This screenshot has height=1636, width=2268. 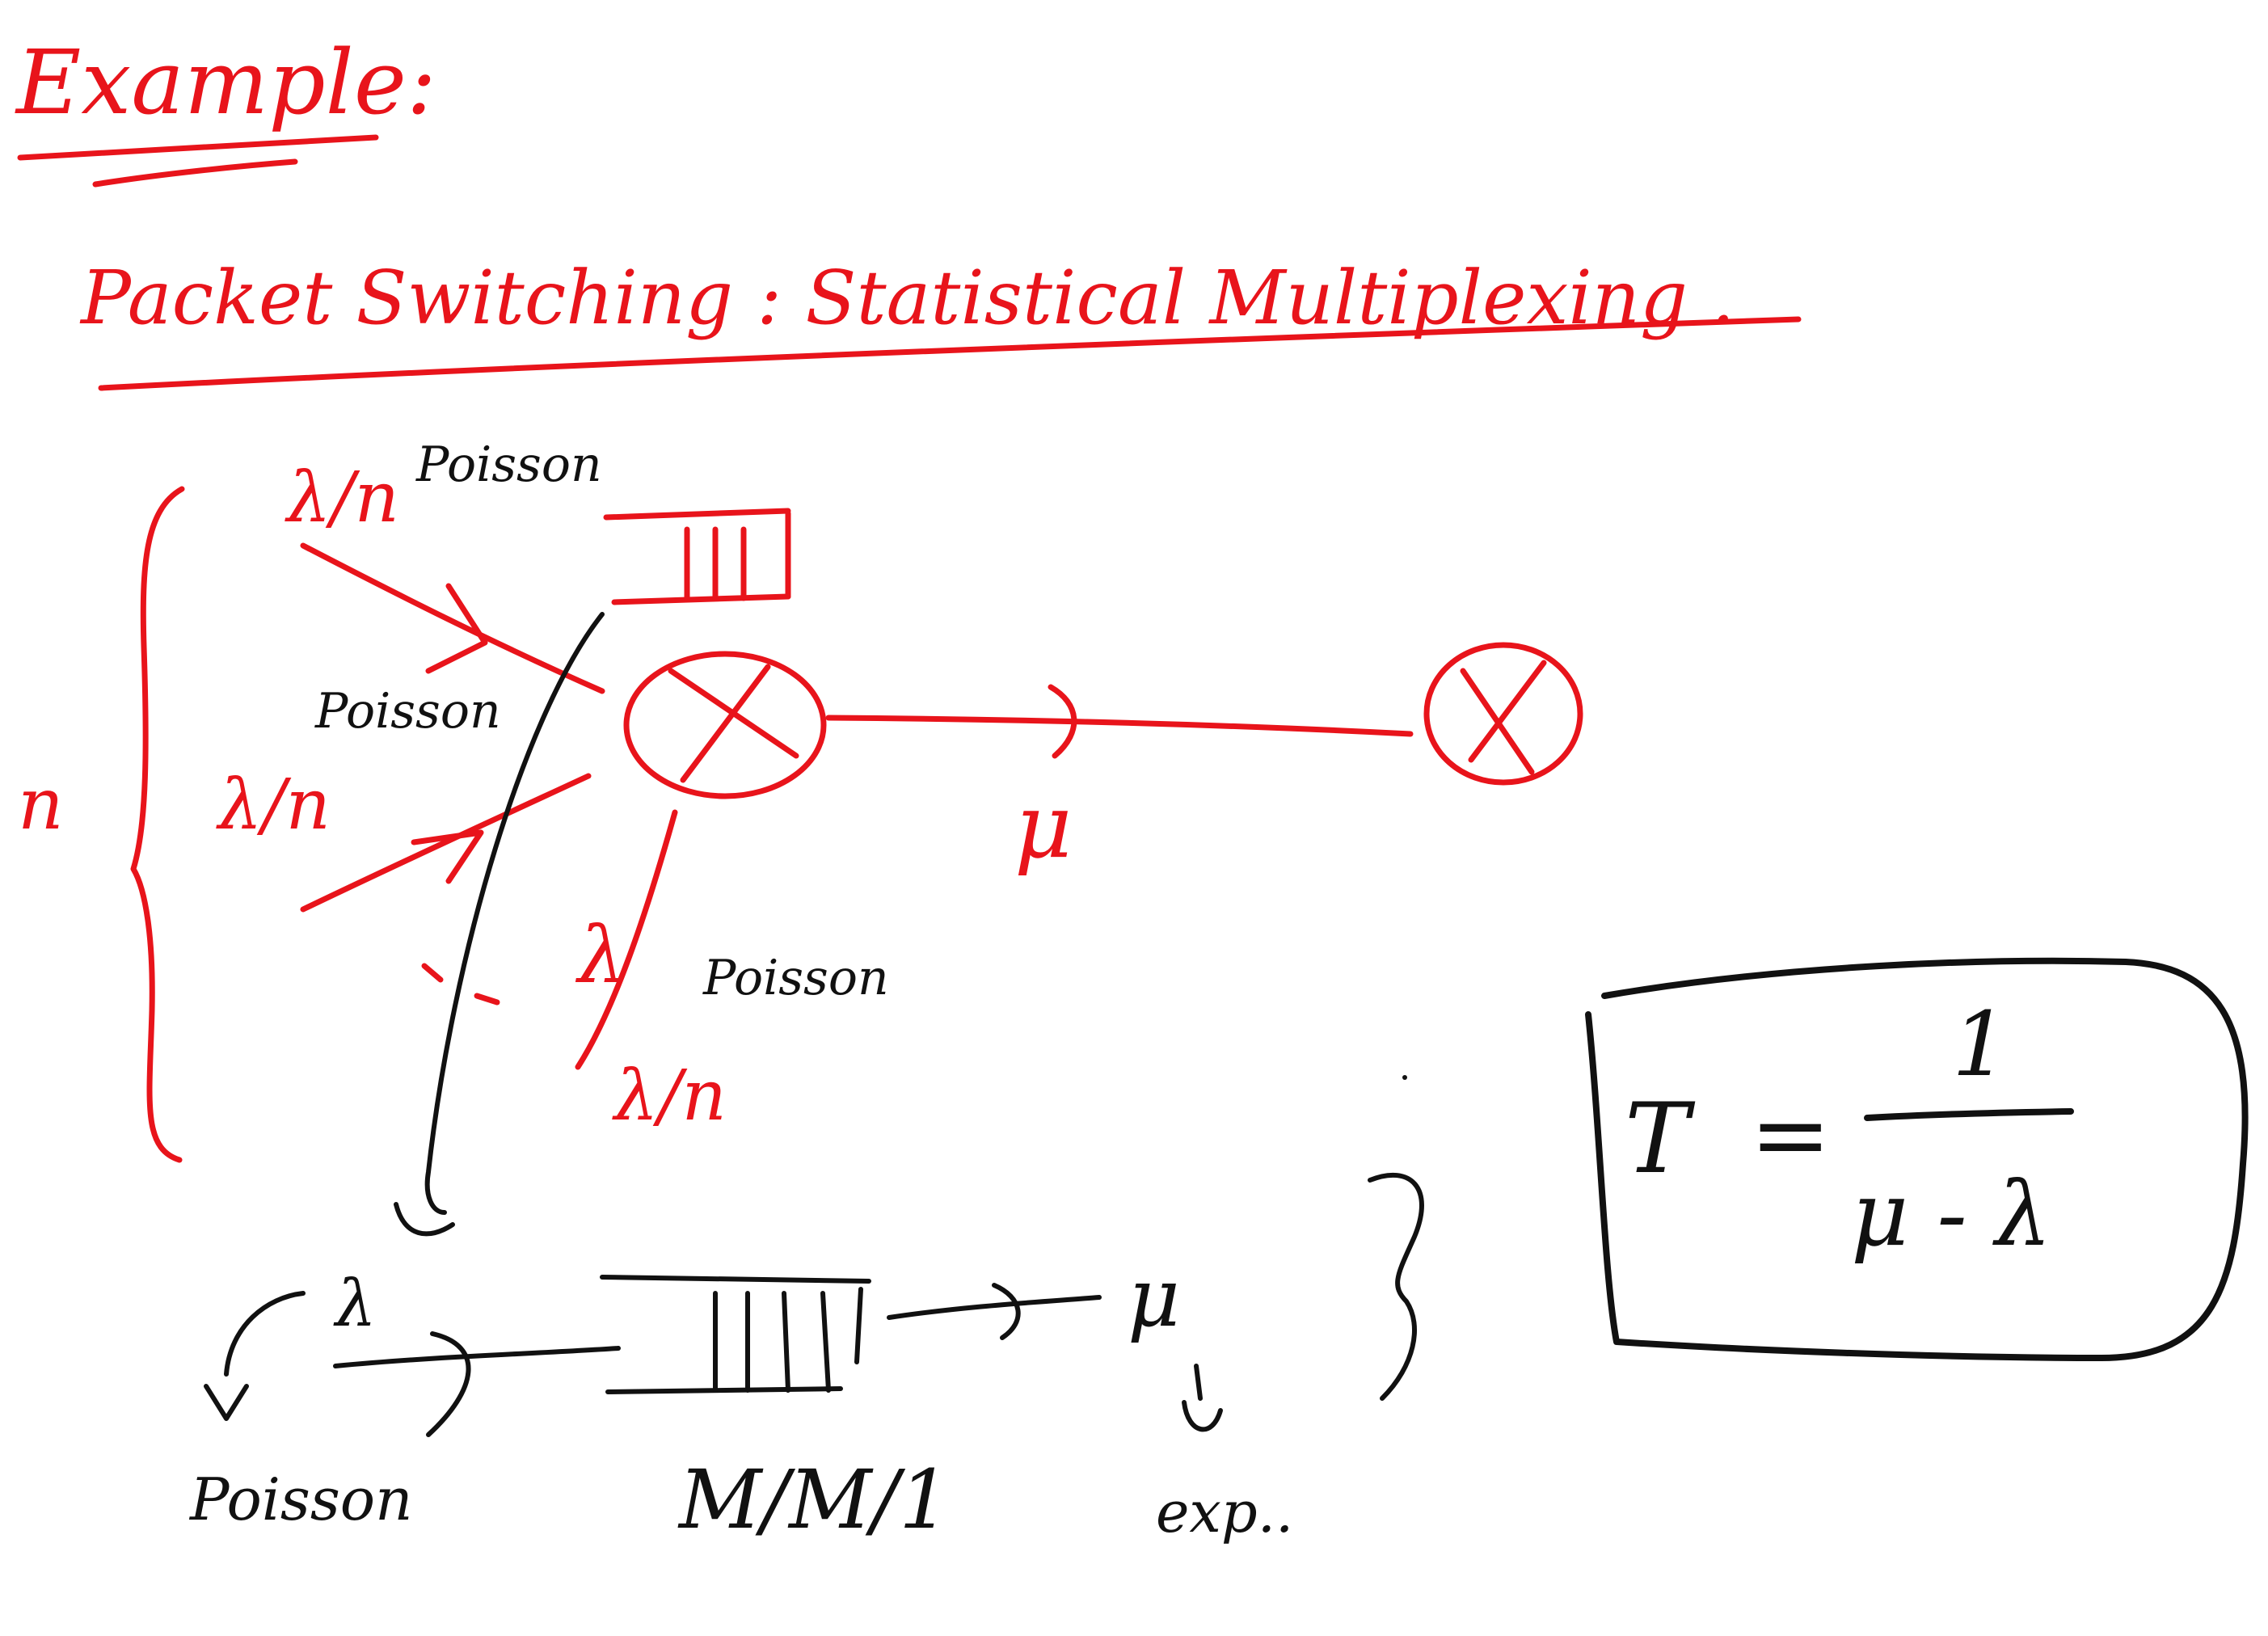 What do you see at coordinates (514, 913) in the screenshot?
I see `mapping-curve` at bounding box center [514, 913].